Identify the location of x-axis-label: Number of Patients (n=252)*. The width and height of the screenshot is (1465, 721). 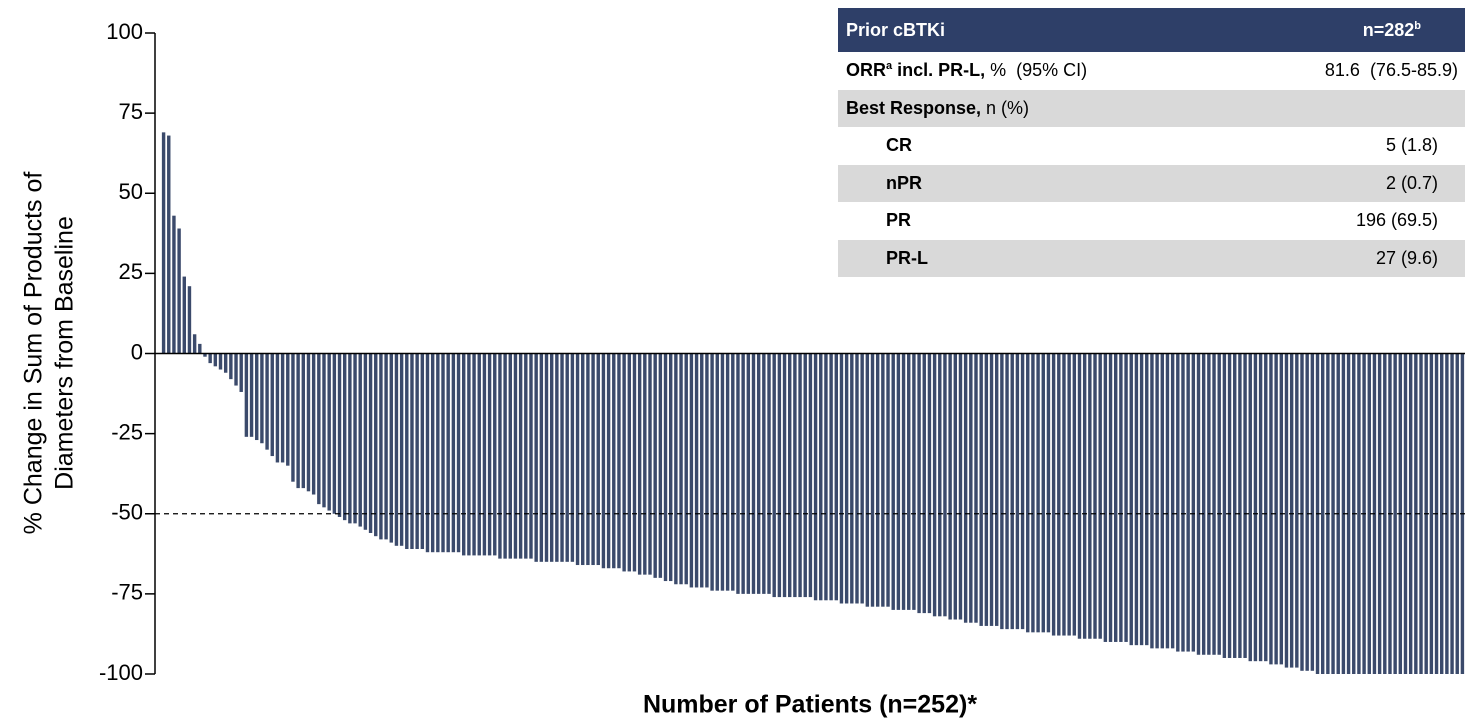
(810, 705).